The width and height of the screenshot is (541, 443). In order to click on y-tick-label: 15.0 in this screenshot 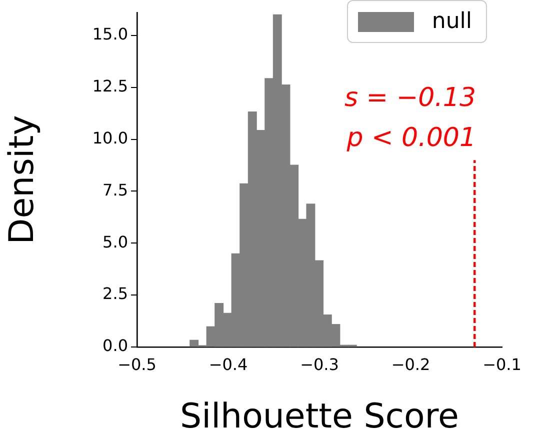, I will do `click(110, 34)`.